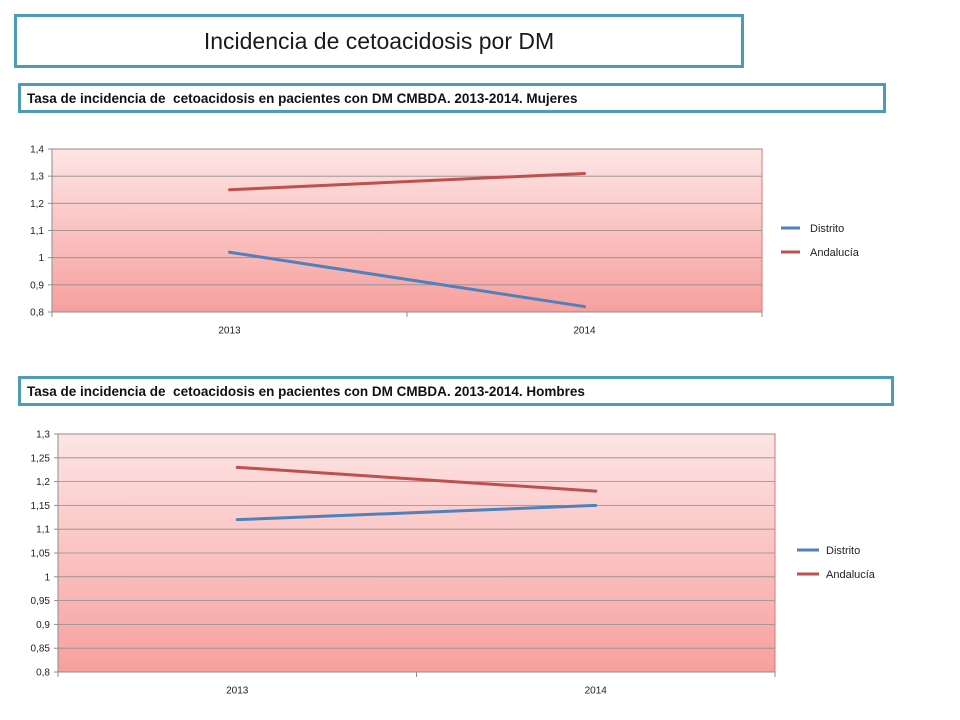 The width and height of the screenshot is (960, 720). Describe the element at coordinates (41, 458) in the screenshot. I see `y-tick-label: 1,25` at that location.